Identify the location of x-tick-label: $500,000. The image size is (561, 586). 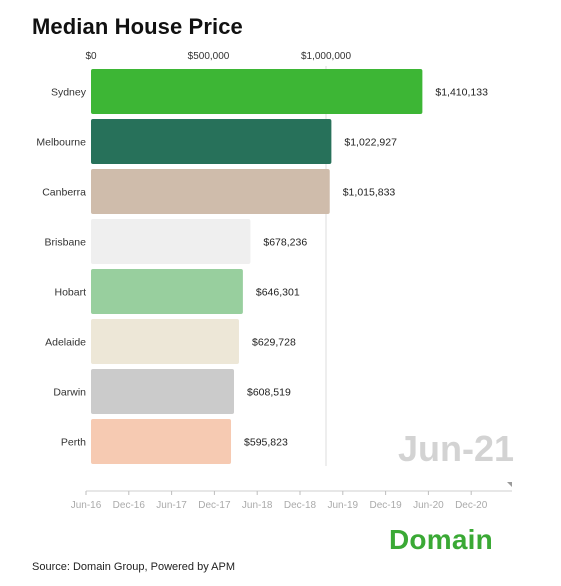
(209, 56).